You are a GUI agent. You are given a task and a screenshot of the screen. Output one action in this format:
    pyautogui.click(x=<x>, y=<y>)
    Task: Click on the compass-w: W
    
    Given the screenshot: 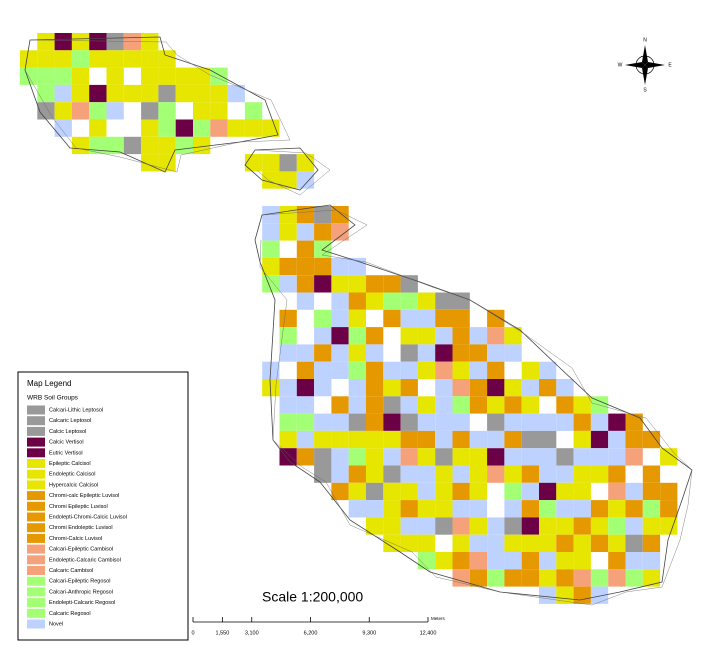 What is the action you would take?
    pyautogui.click(x=620, y=65)
    